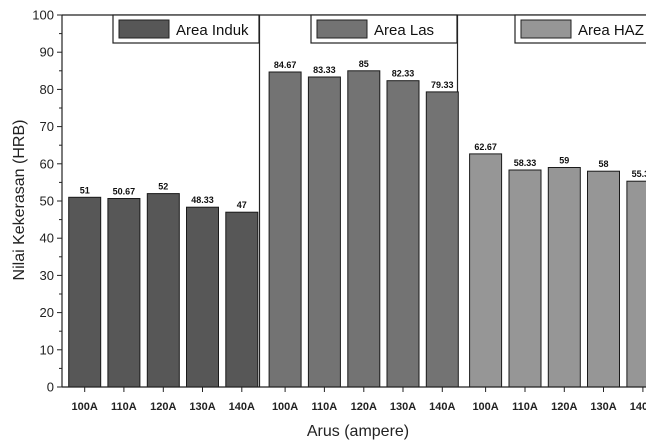  What do you see at coordinates (404, 30) in the screenshot?
I see `legend-label: Area Las` at bounding box center [404, 30].